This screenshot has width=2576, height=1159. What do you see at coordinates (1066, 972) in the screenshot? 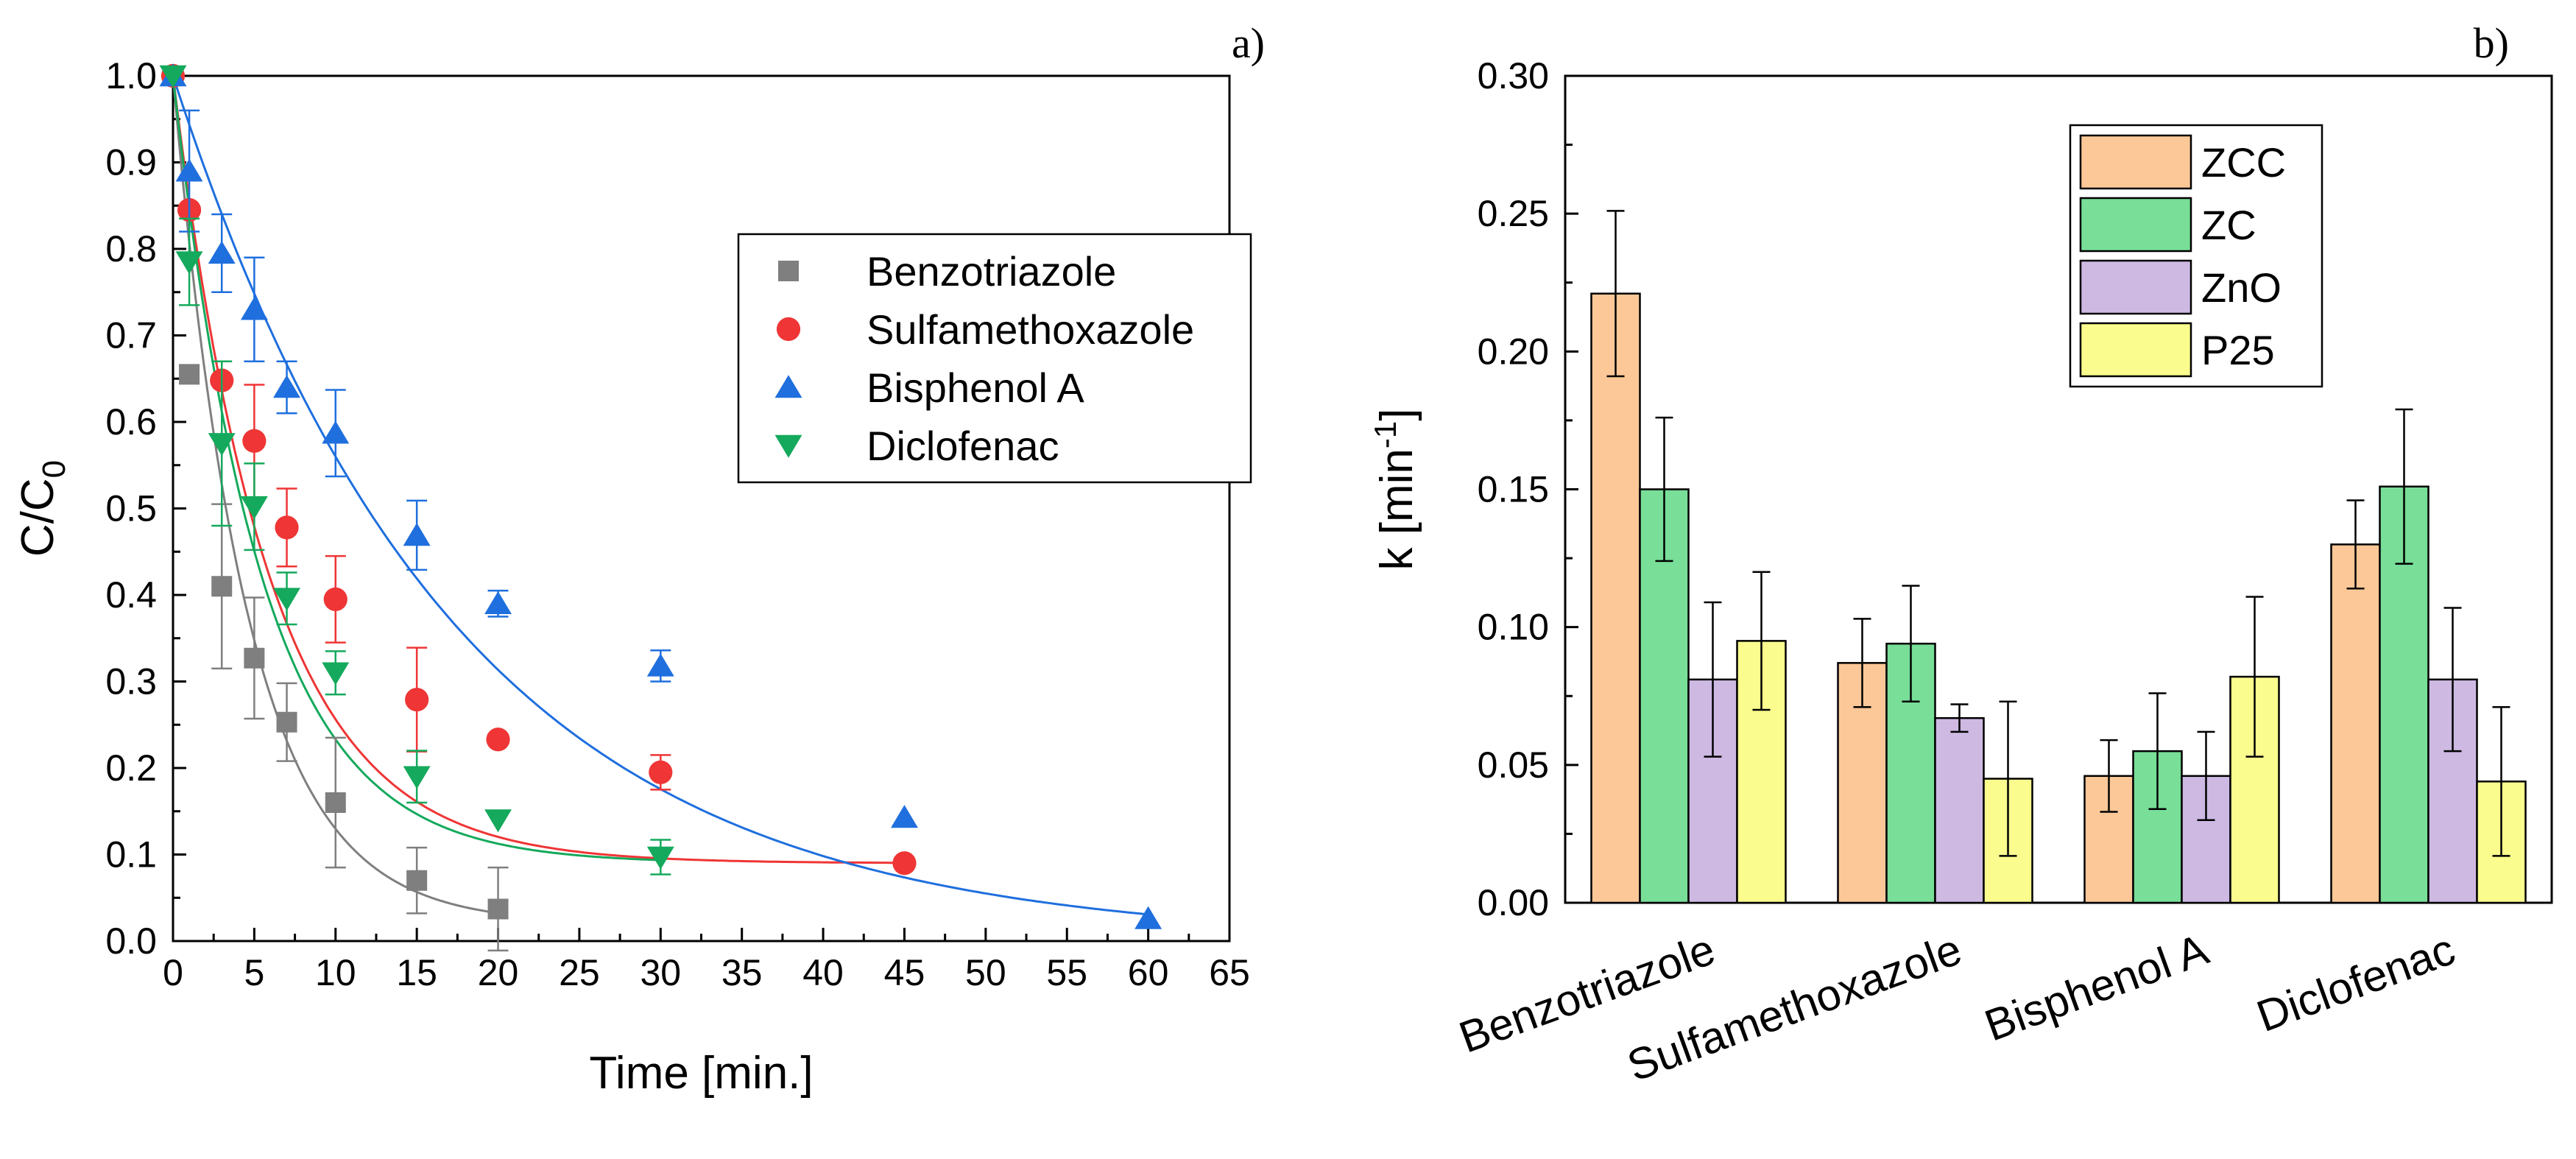
I see `x-tick-label: 55` at bounding box center [1066, 972].